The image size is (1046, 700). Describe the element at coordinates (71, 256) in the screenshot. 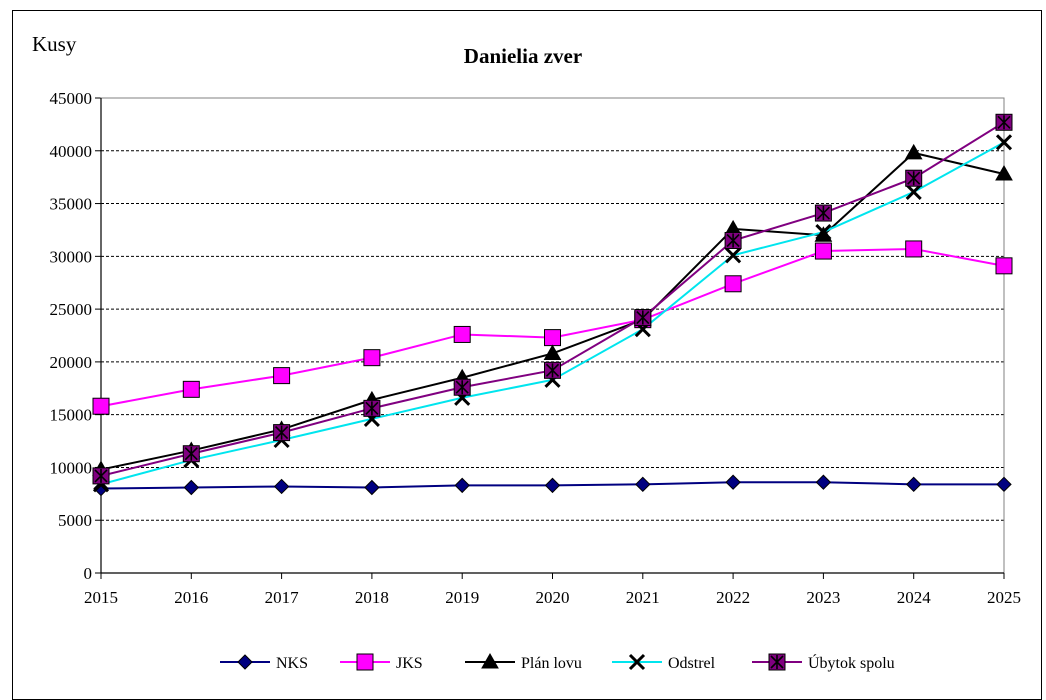

I see `y-tick-label: 30000` at that location.